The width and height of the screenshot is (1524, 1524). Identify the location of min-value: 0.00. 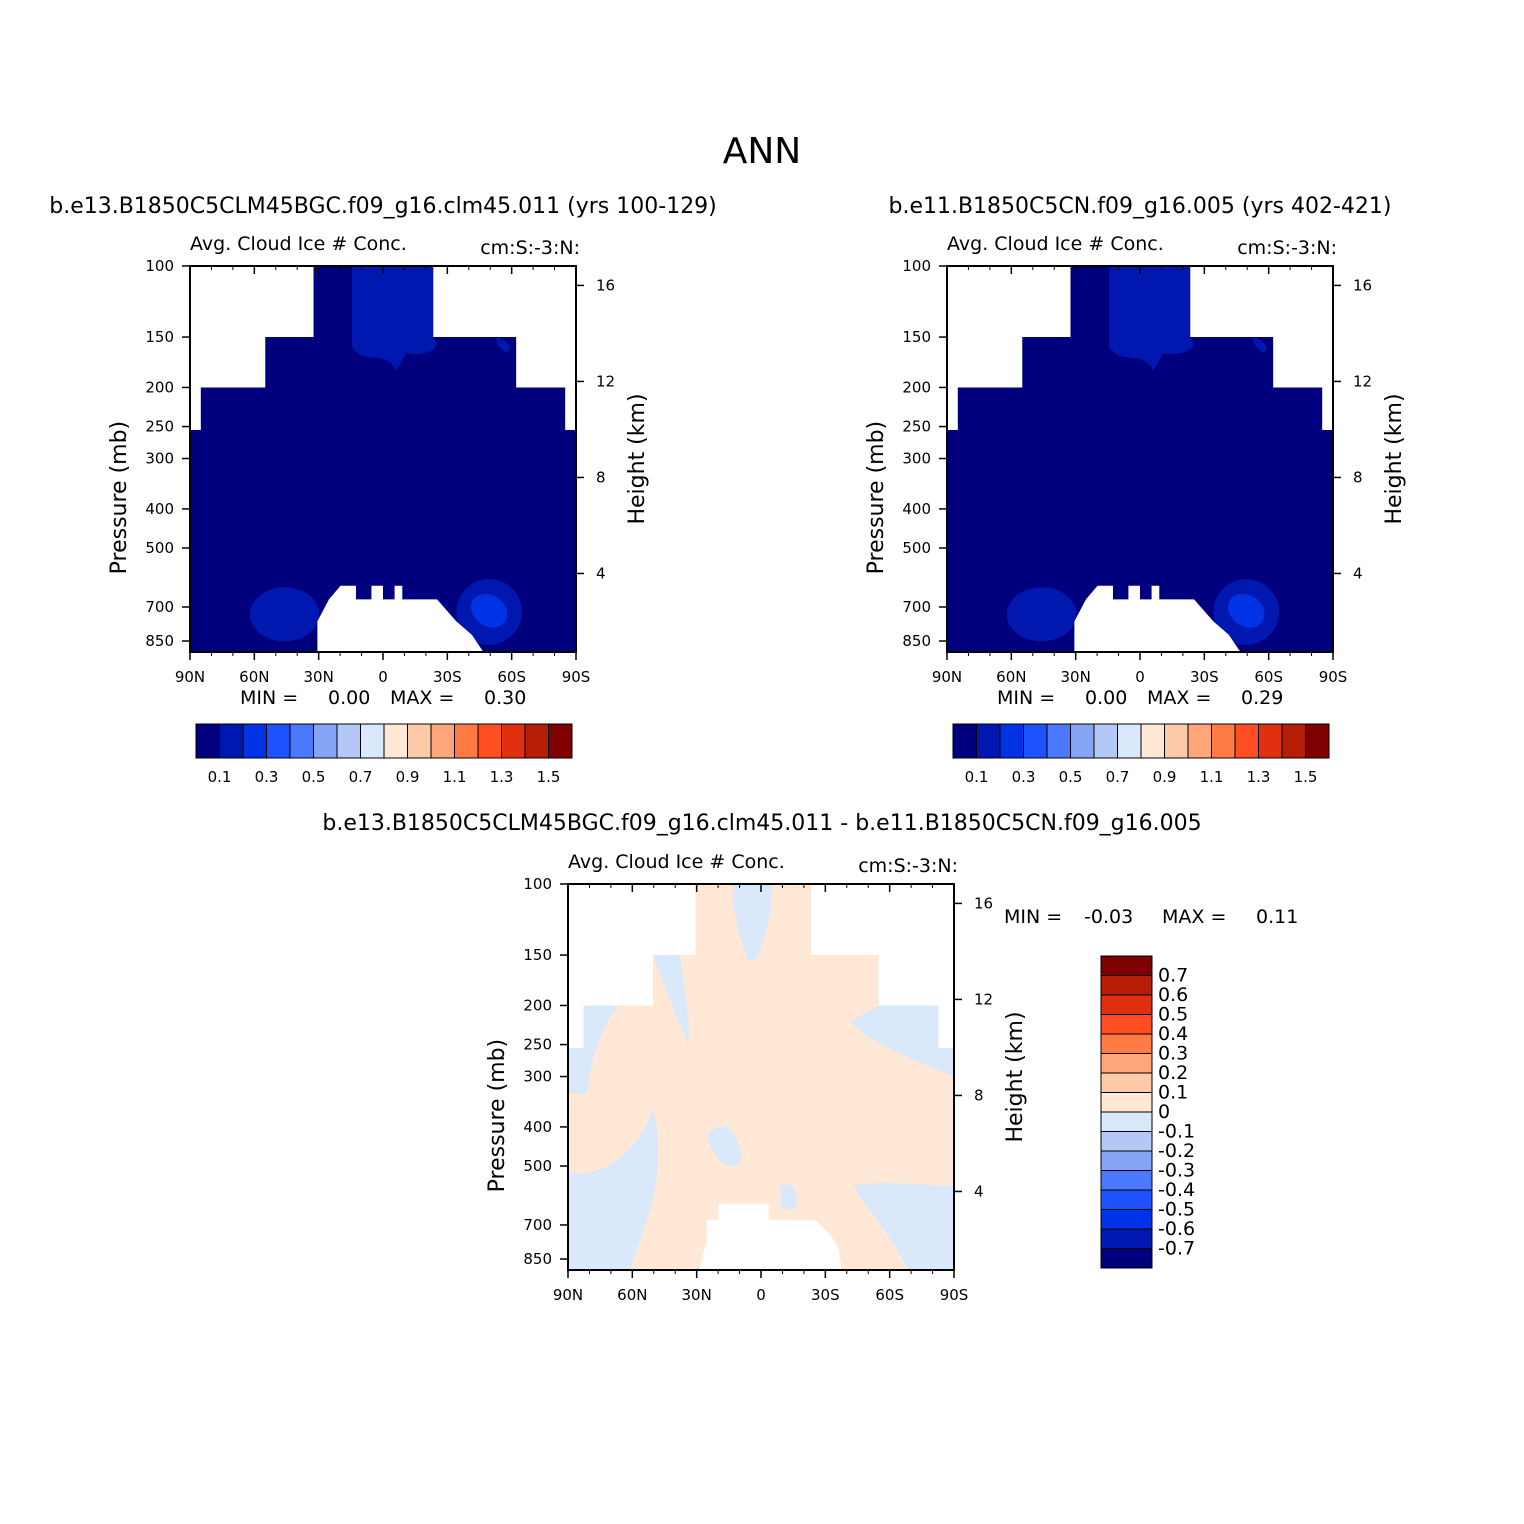
(1106, 698).